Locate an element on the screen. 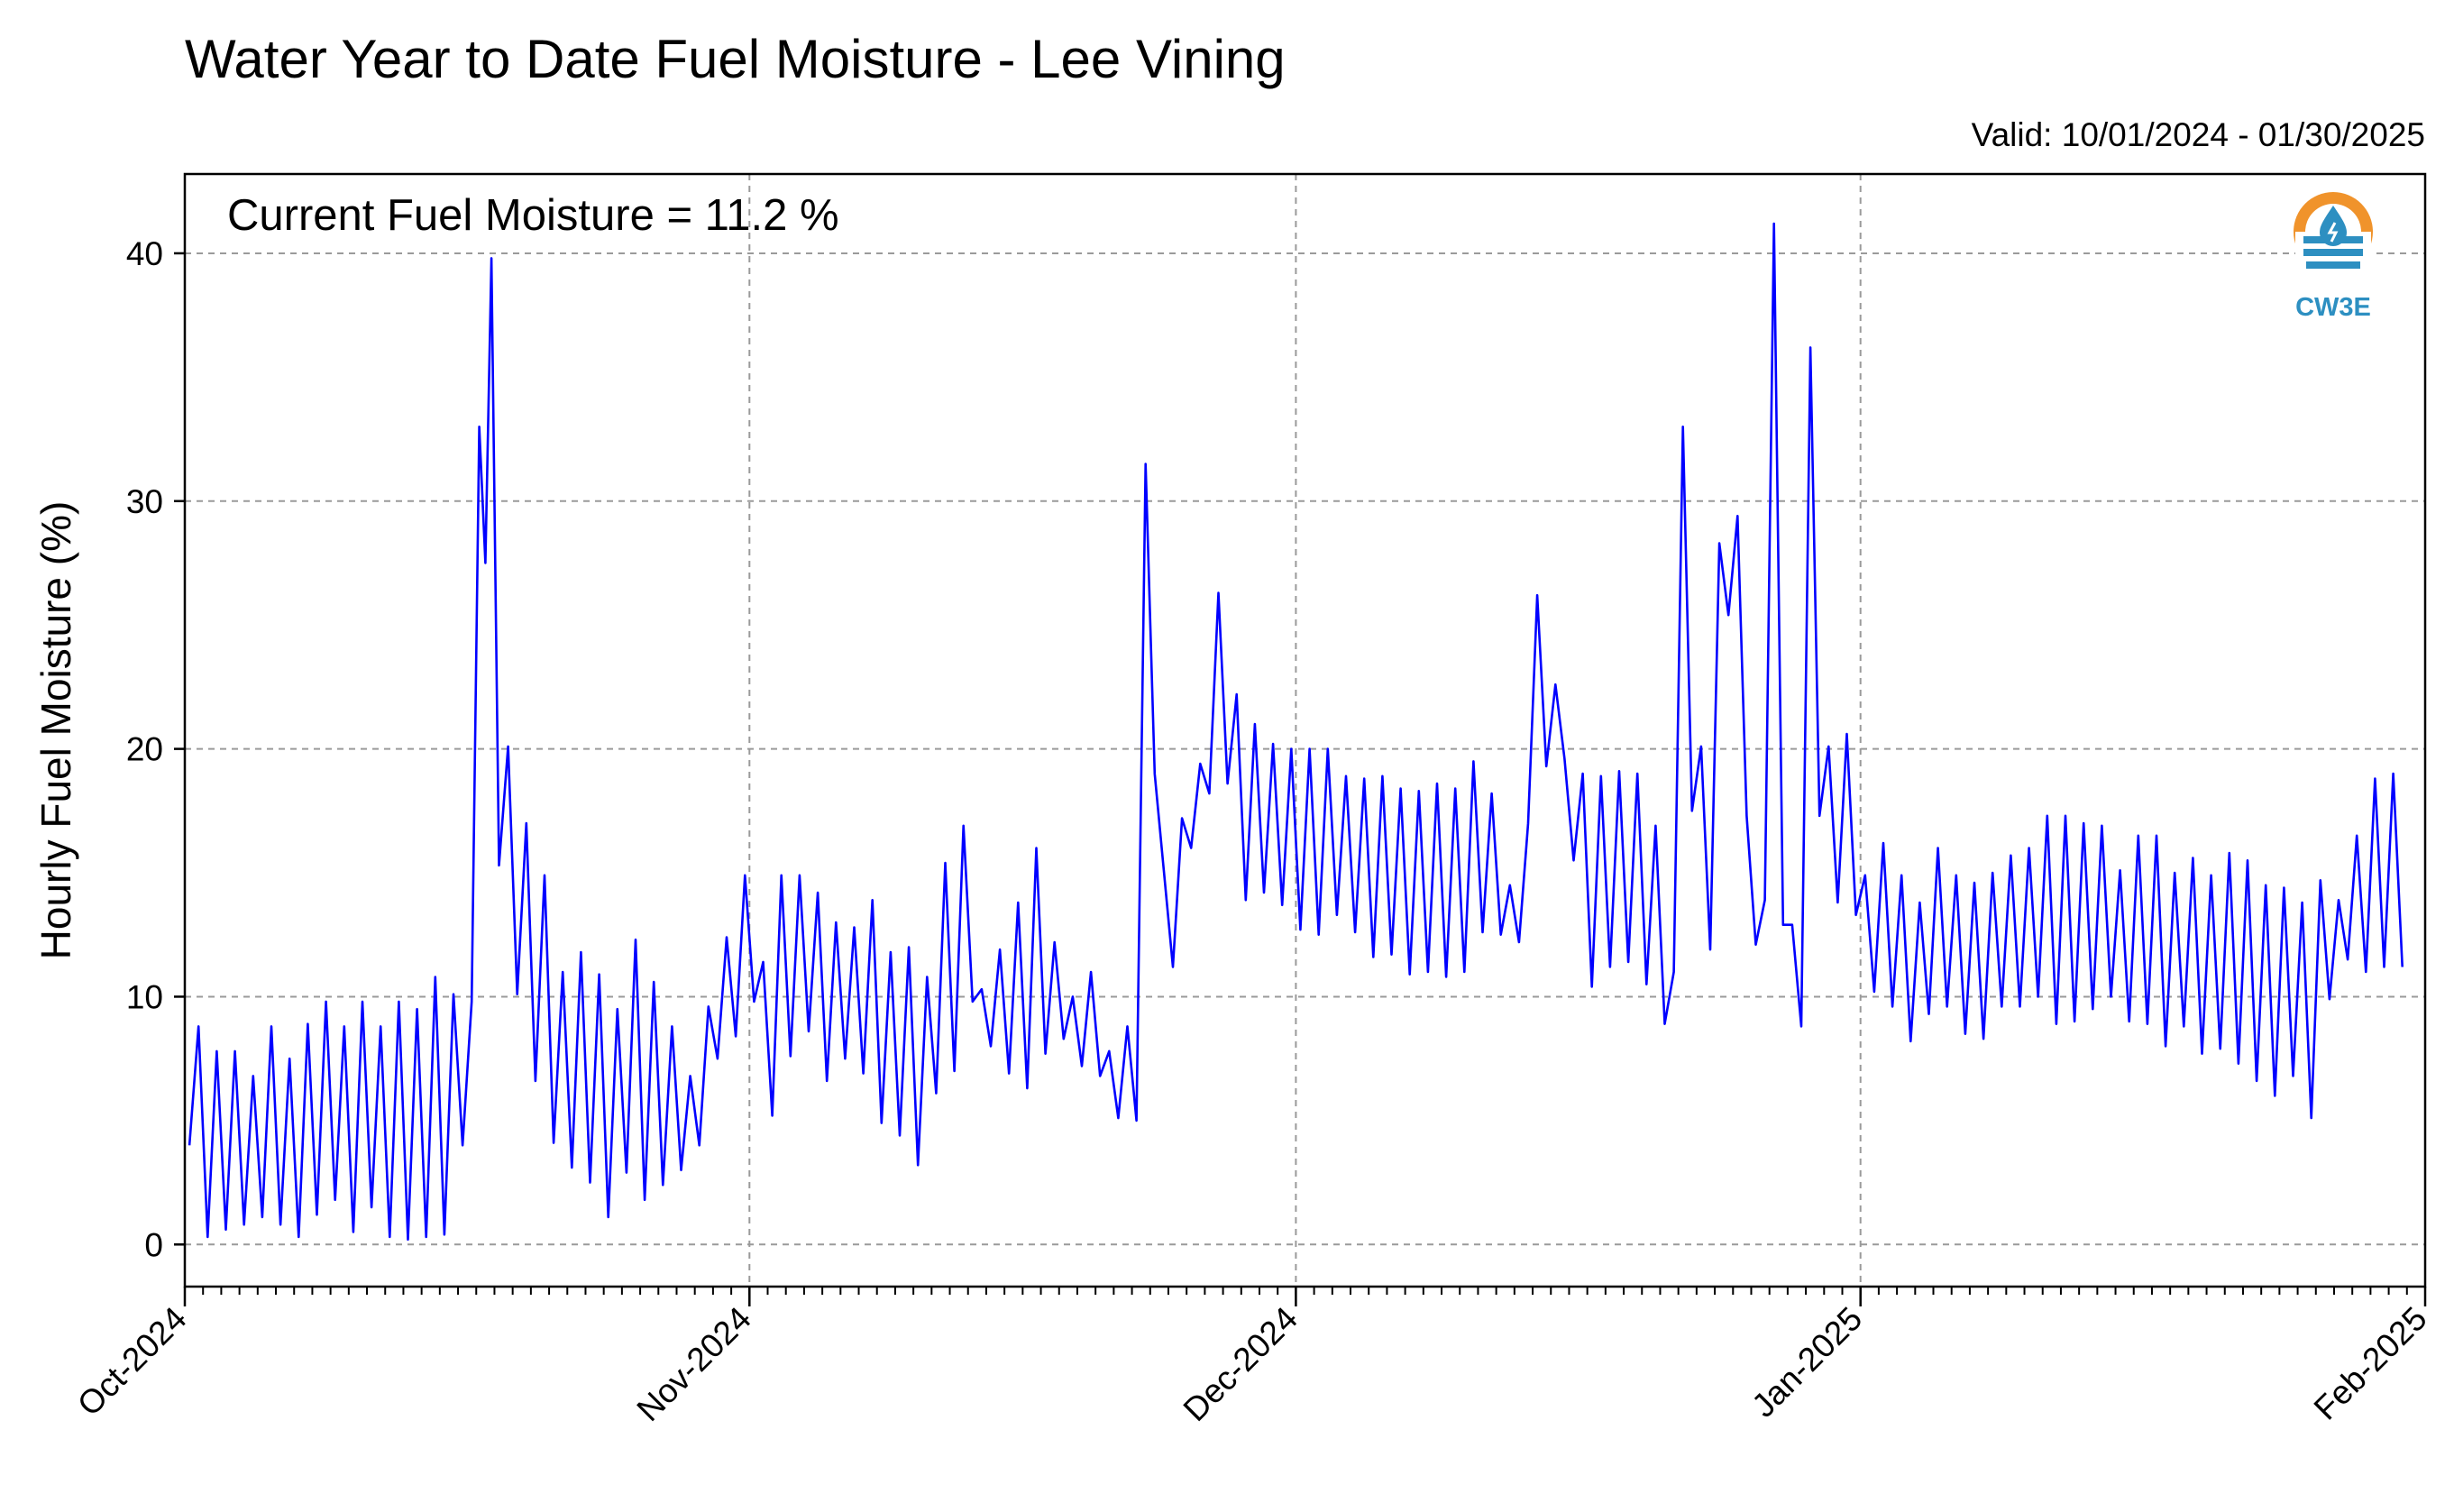 The image size is (2454, 1512). y-tick-label: 40 is located at coordinates (144, 253).